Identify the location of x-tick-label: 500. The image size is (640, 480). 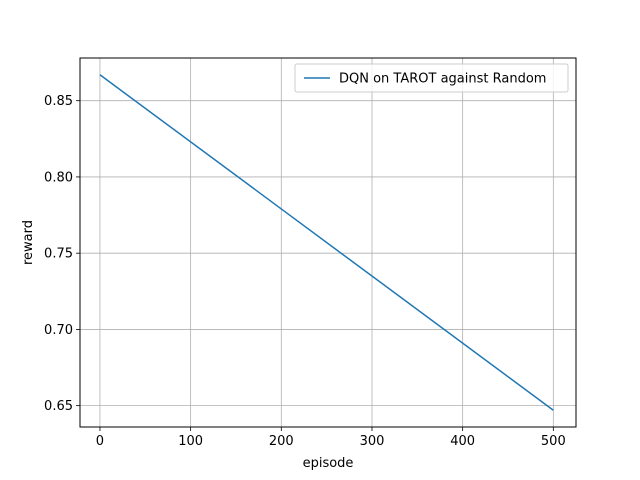
(553, 441).